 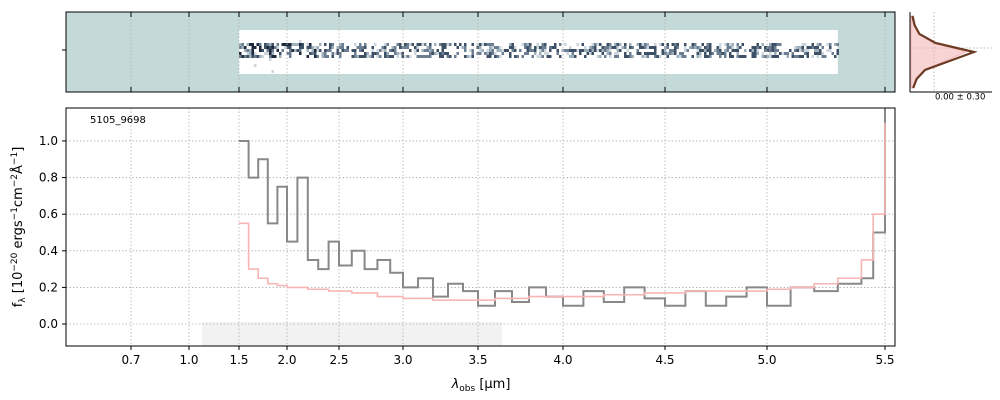 What do you see at coordinates (52, 232) in the screenshot?
I see `y-axis-ticks: 0.0 0.2 0.4 0.6 0.8 1.0` at bounding box center [52, 232].